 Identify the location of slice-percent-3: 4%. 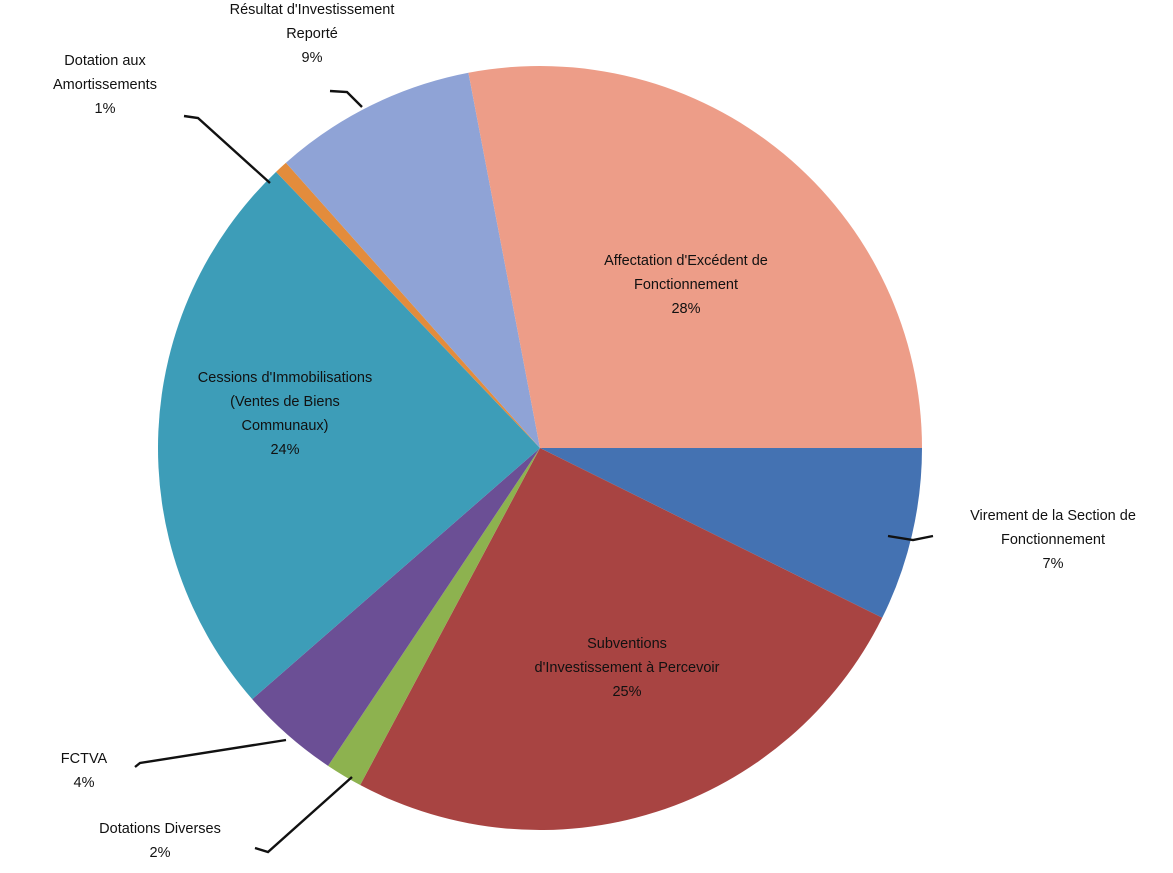
(84, 783).